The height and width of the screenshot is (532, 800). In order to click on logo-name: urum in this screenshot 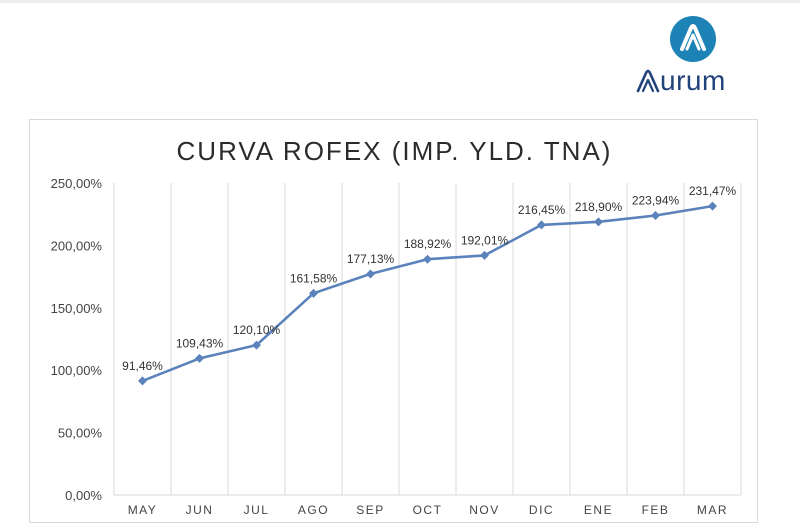, I will do `click(693, 80)`.